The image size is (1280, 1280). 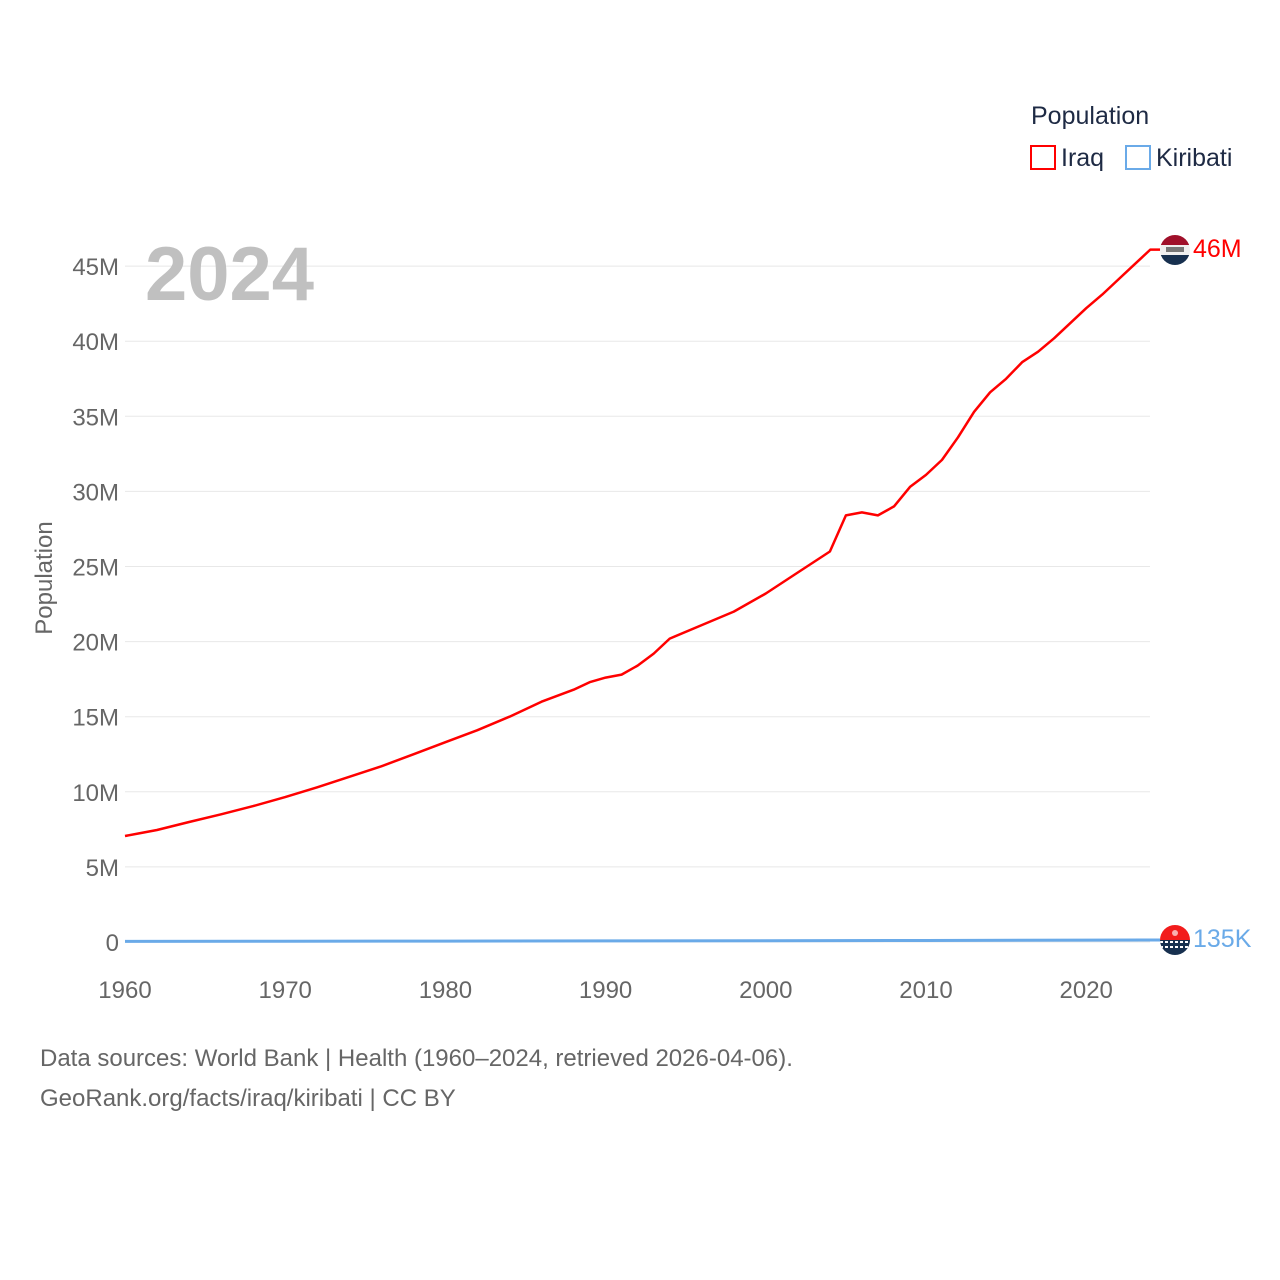 What do you see at coordinates (95, 417) in the screenshot?
I see `y-tick-label: 35M` at bounding box center [95, 417].